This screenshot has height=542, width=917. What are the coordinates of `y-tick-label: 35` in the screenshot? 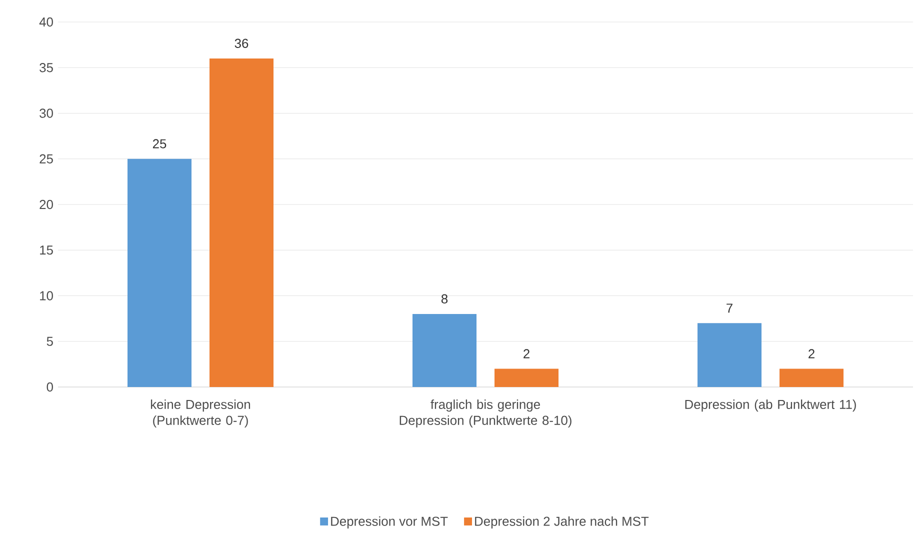 It's located at (46, 67).